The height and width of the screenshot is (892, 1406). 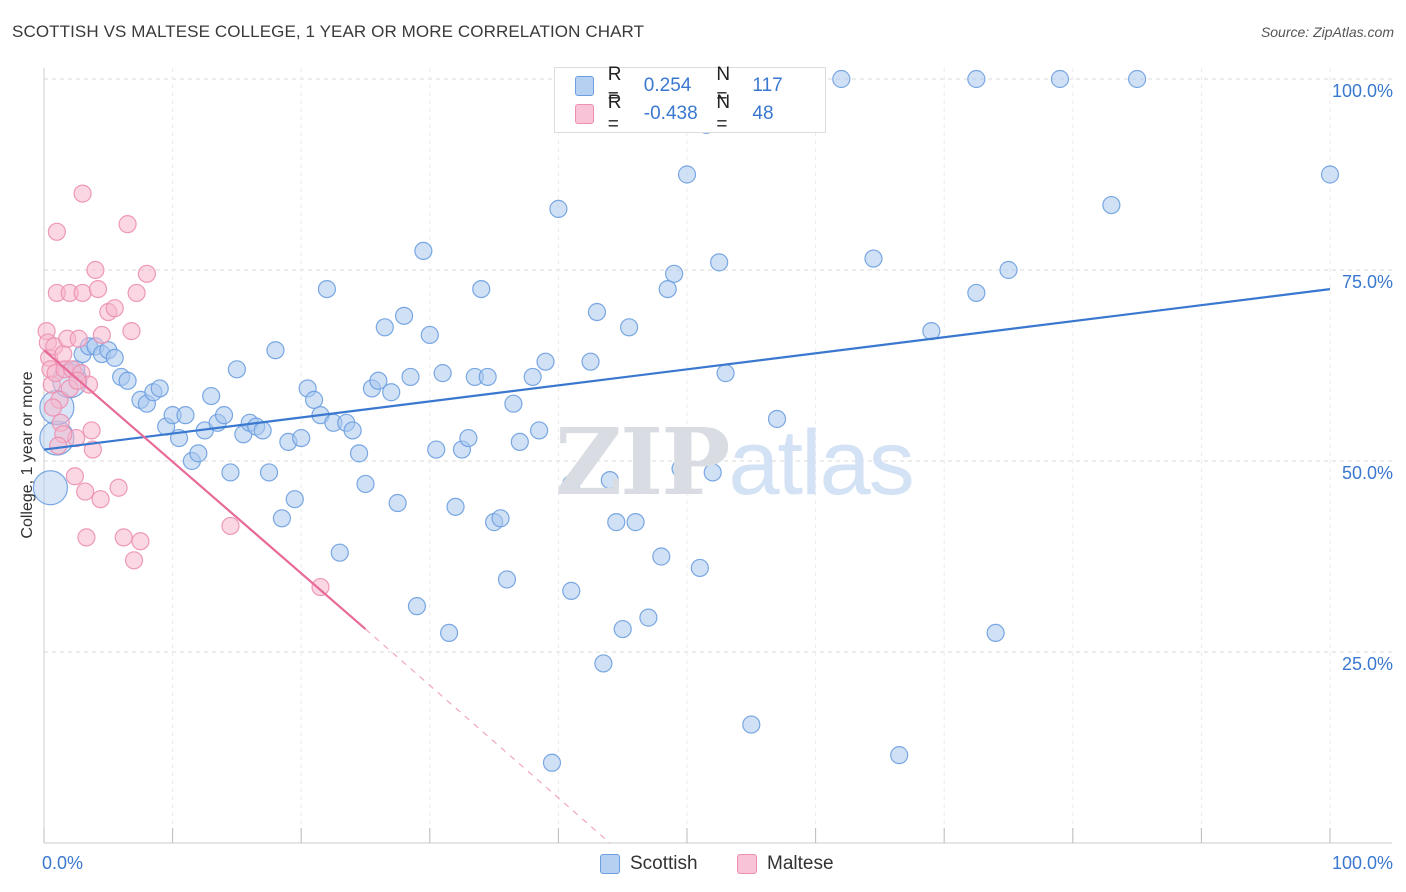 I want to click on y-tick-label: 50.0%, so click(x=1367, y=473).